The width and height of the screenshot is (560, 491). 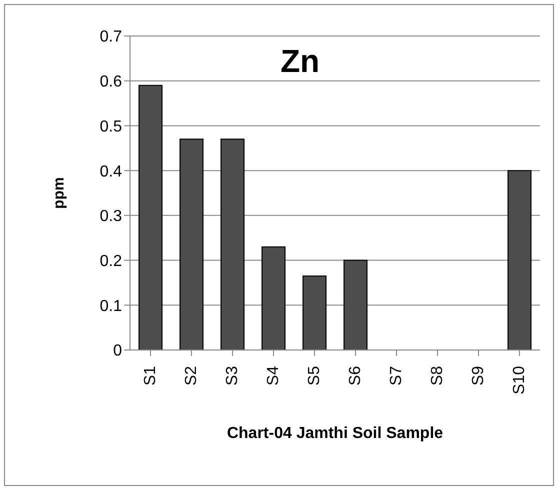 I want to click on y-tick-label: 0.6, so click(x=111, y=82).